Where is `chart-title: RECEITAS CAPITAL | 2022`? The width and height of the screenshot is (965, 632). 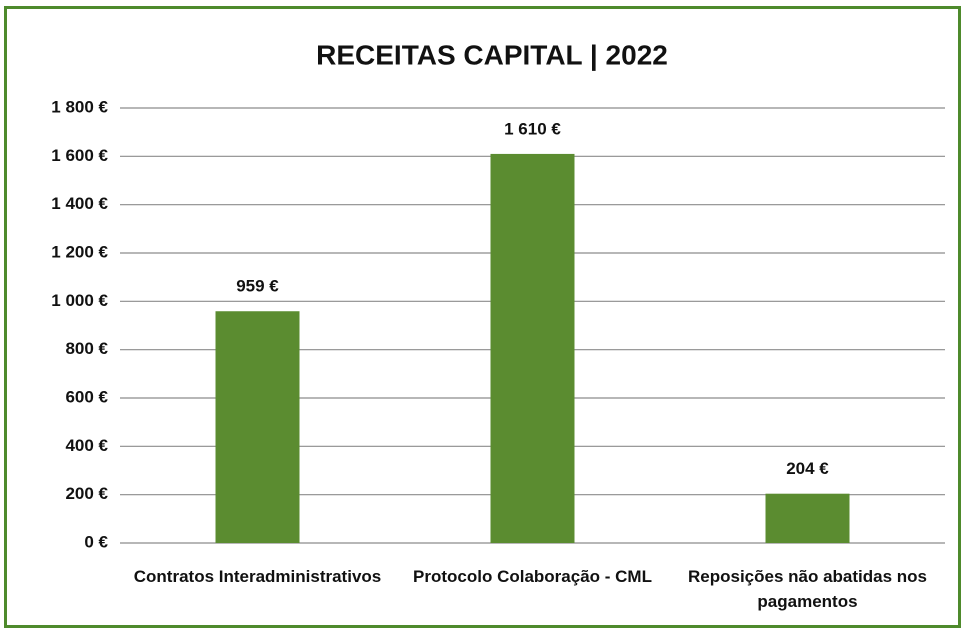 chart-title: RECEITAS CAPITAL | 2022 is located at coordinates (492, 54).